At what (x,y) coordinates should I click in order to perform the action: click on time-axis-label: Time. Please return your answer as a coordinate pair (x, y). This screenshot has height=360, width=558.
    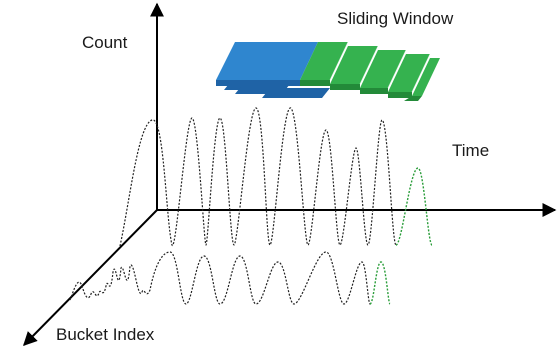
    Looking at the image, I should click on (471, 150).